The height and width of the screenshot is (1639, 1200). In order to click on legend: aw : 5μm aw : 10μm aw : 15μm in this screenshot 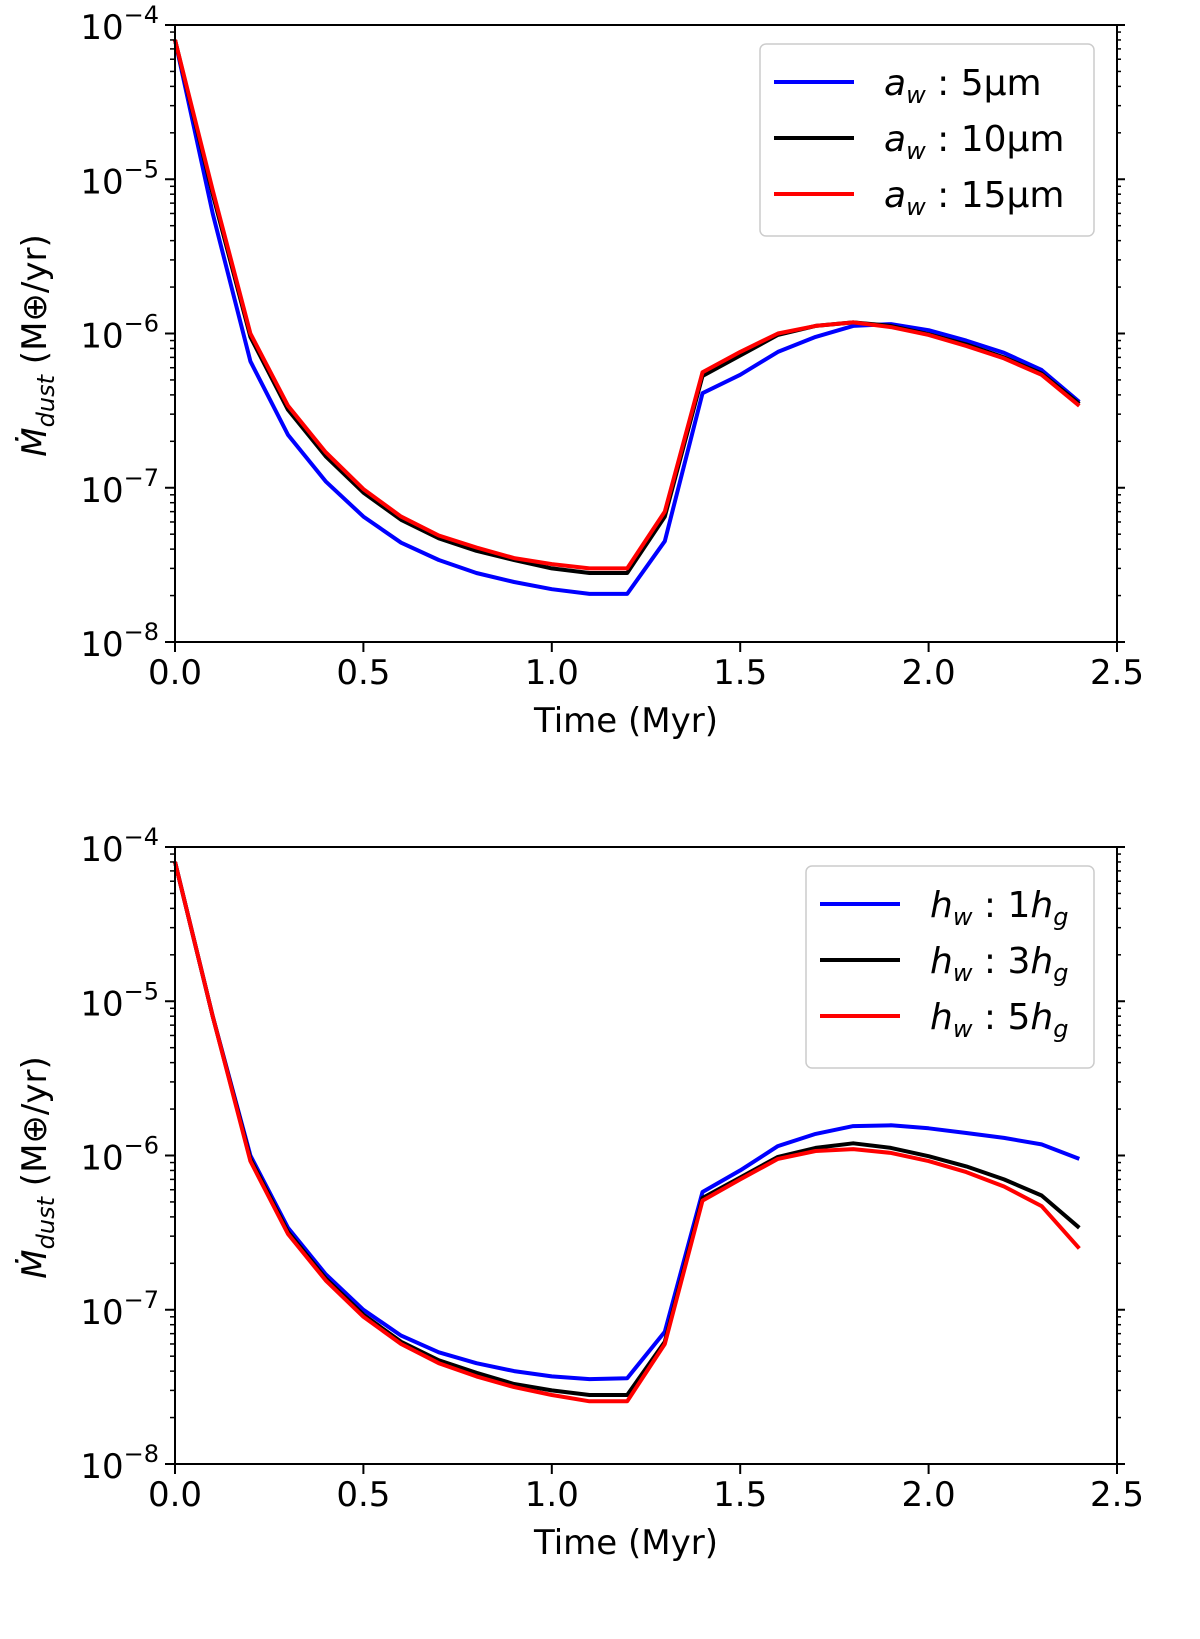, I will do `click(927, 140)`.